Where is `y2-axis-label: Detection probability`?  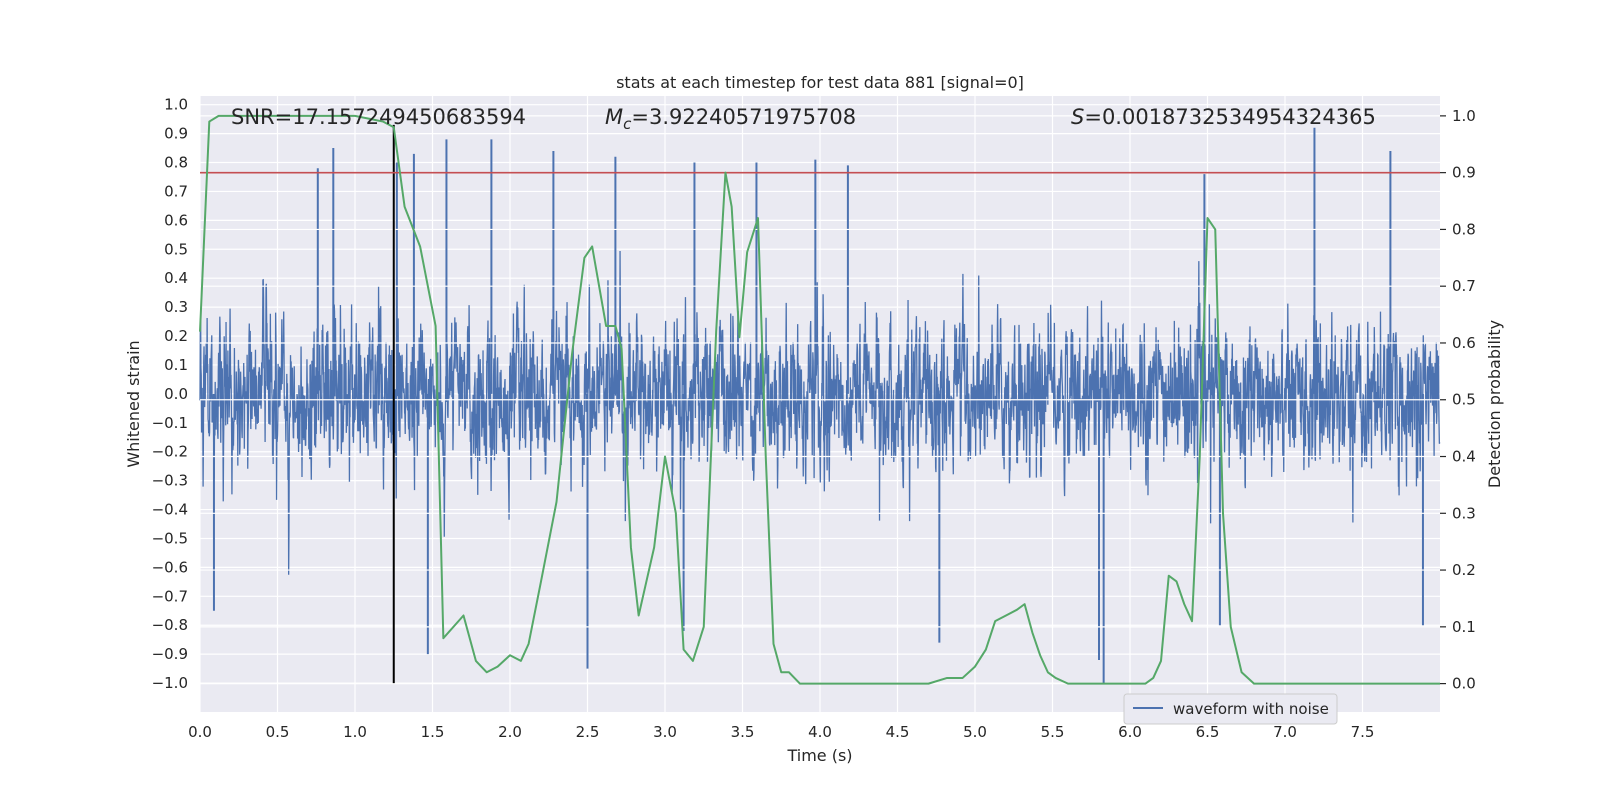
y2-axis-label: Detection probability is located at coordinates (1494, 404).